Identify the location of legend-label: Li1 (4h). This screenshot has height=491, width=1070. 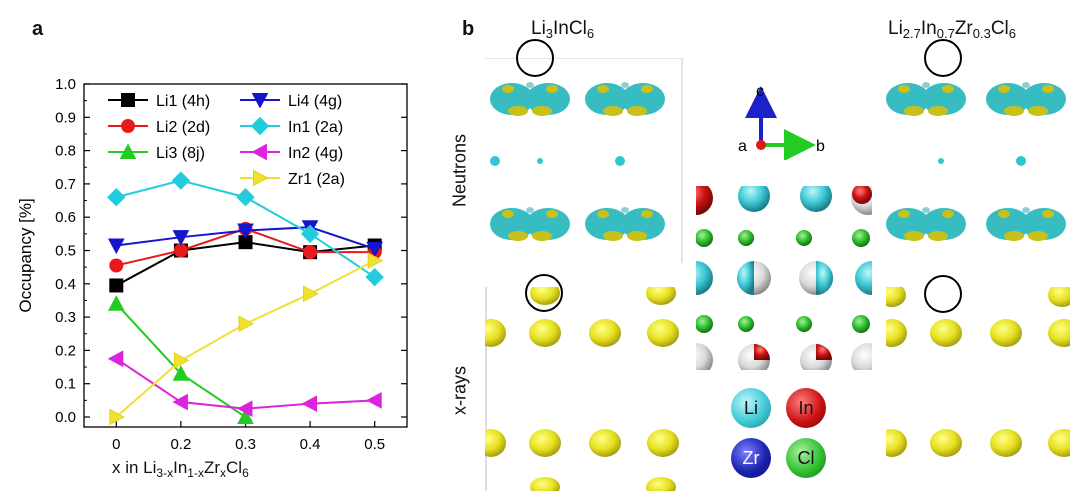
(183, 101).